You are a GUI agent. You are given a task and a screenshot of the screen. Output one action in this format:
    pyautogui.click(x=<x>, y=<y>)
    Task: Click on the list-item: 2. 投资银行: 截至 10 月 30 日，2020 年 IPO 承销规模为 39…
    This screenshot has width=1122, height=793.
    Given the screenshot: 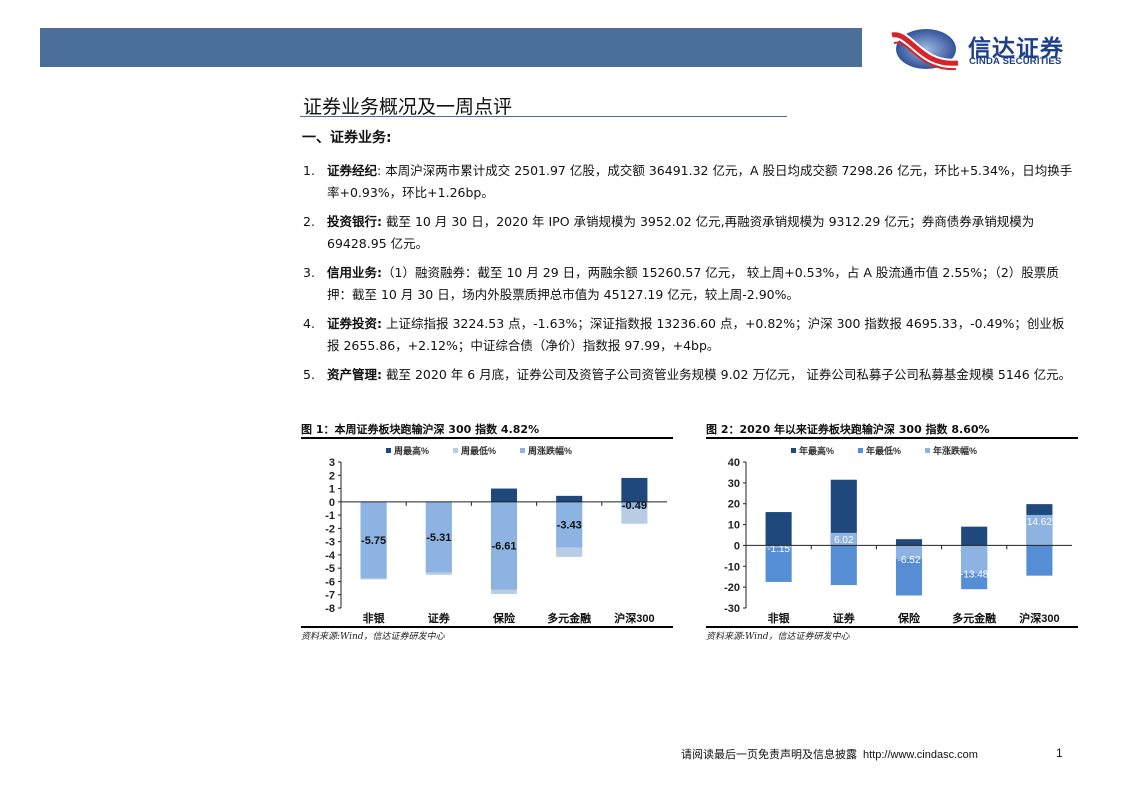 What is the action you would take?
    pyautogui.click(x=688, y=233)
    